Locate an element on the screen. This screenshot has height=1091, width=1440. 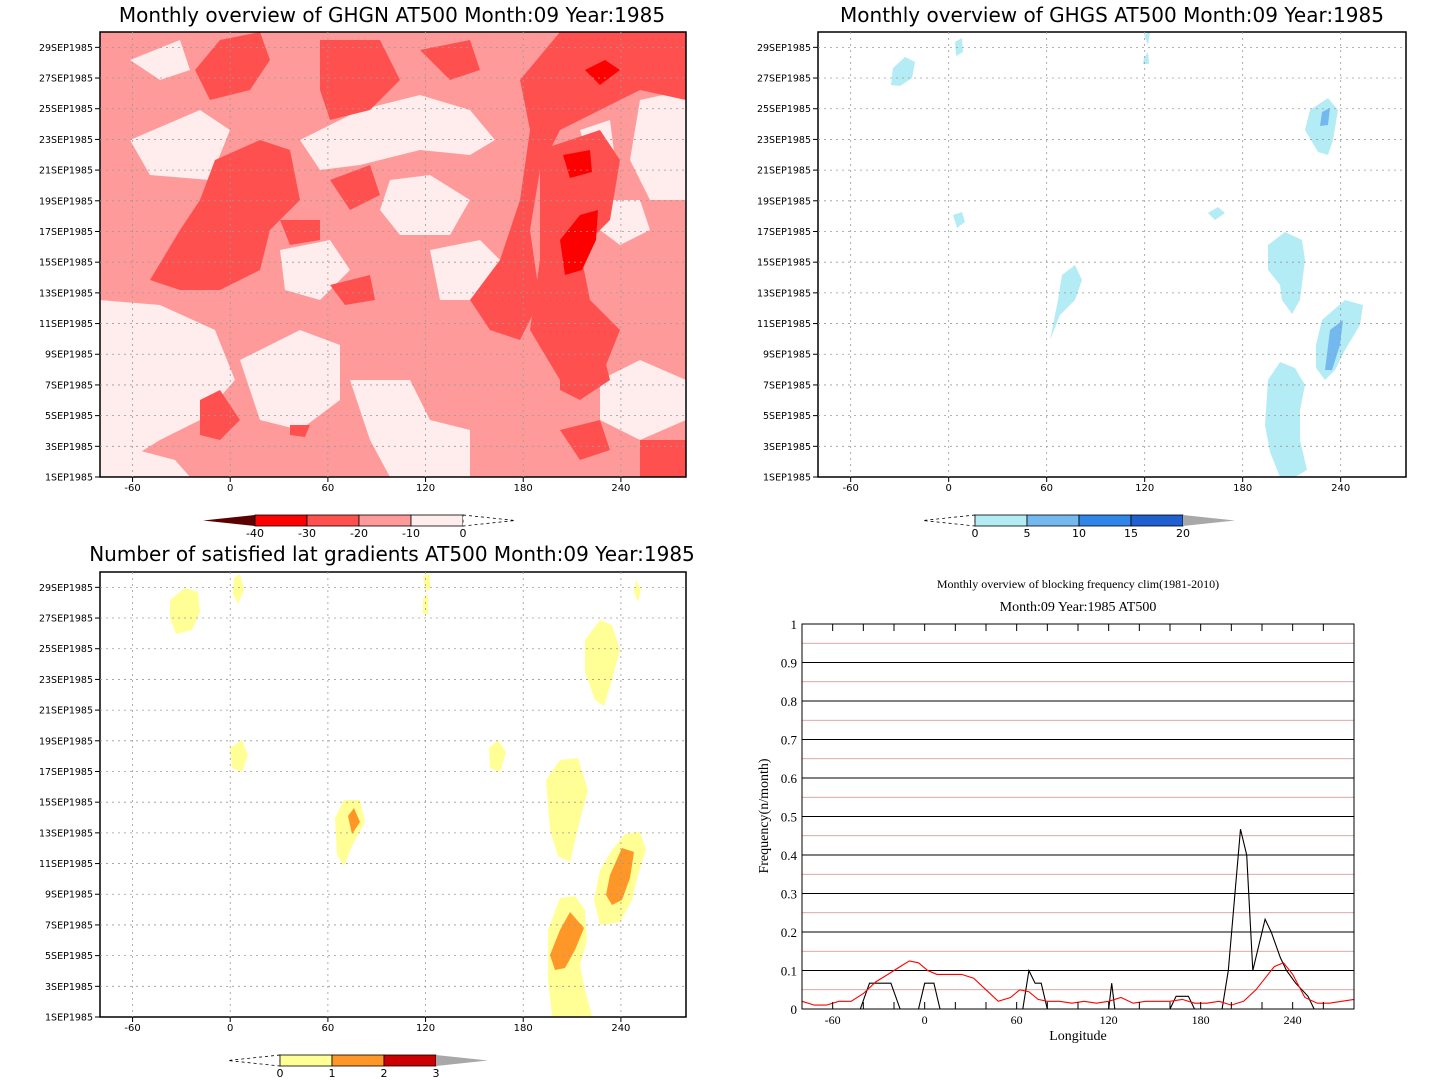
ghgs-field is located at coordinates (1127, 254).